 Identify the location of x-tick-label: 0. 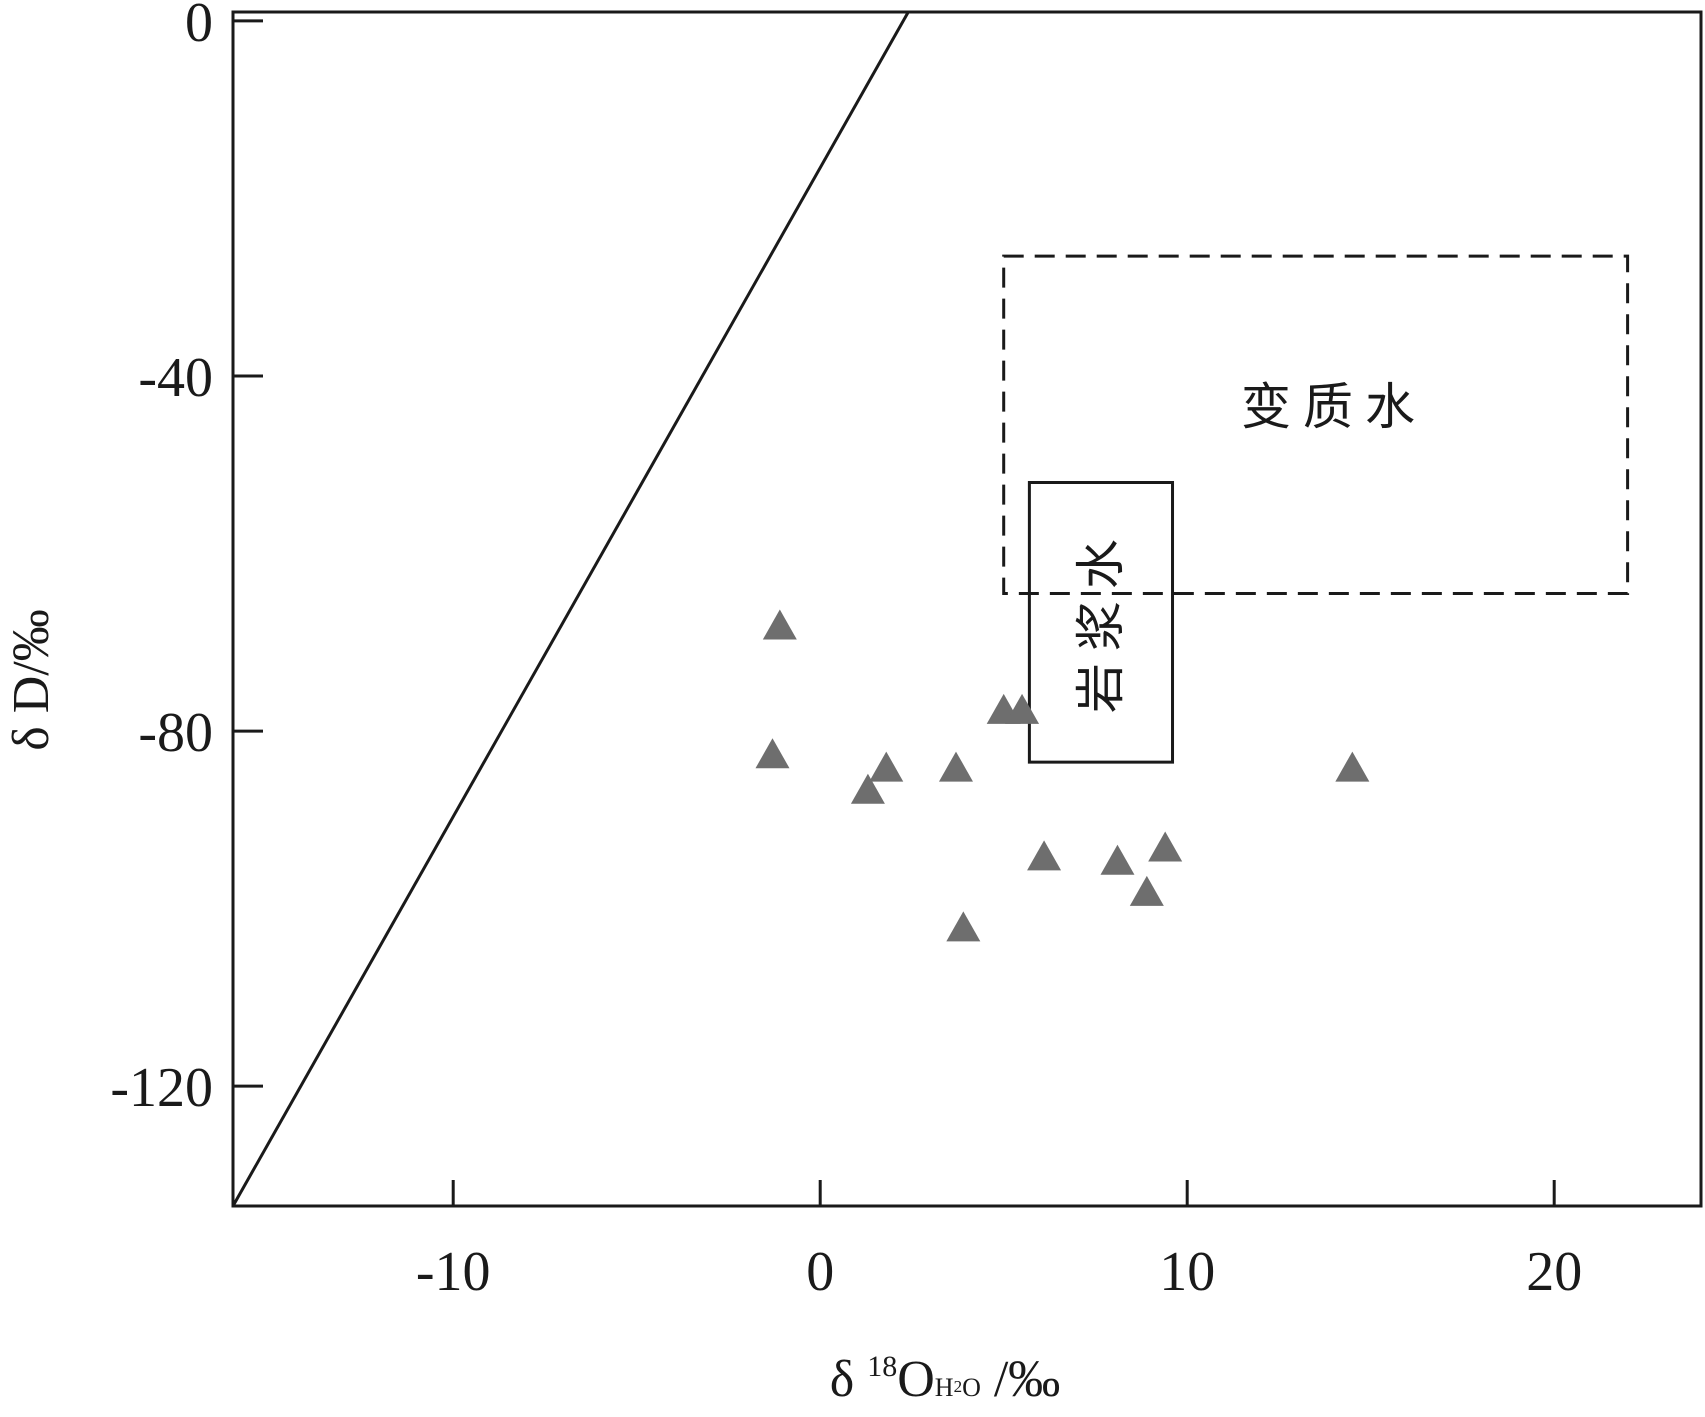
(820, 1272).